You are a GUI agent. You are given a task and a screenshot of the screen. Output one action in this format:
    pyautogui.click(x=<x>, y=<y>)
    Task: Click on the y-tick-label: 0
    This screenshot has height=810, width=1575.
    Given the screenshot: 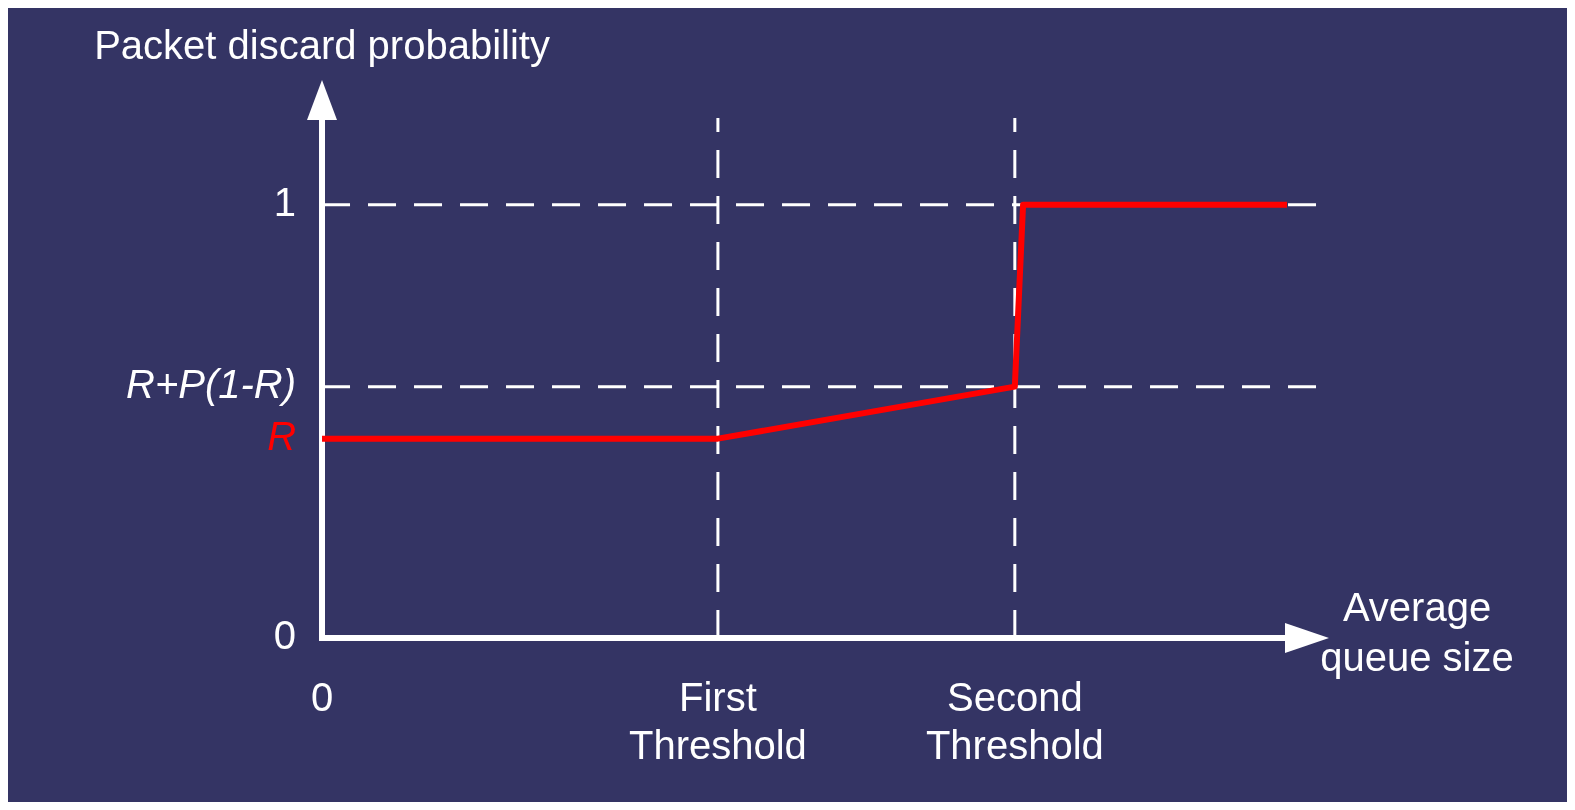 What is the action you would take?
    pyautogui.click(x=285, y=635)
    